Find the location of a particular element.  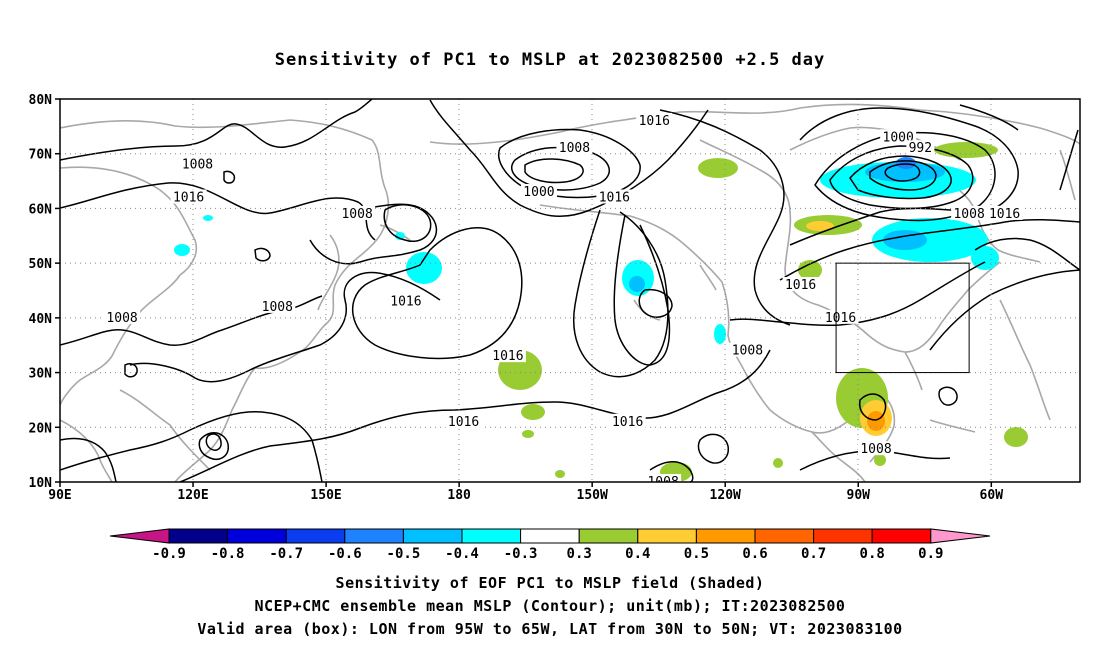

colorbar-high-arrow is located at coordinates (960, 536).